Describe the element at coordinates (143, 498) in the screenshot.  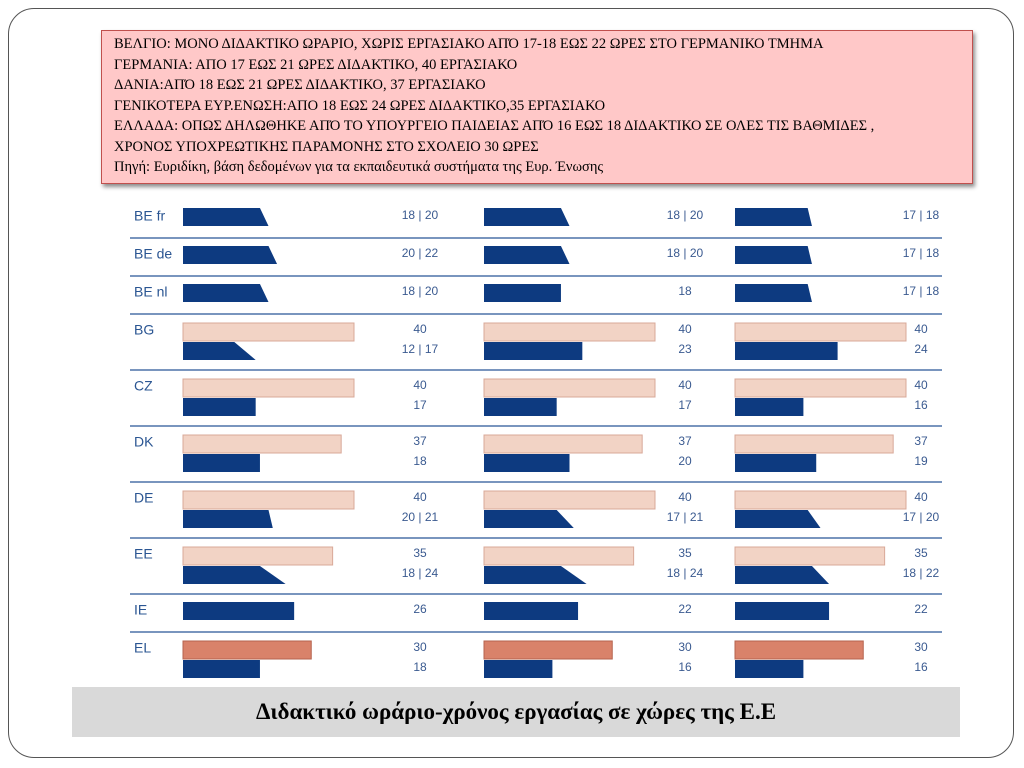
I see `country-label: DE` at that location.